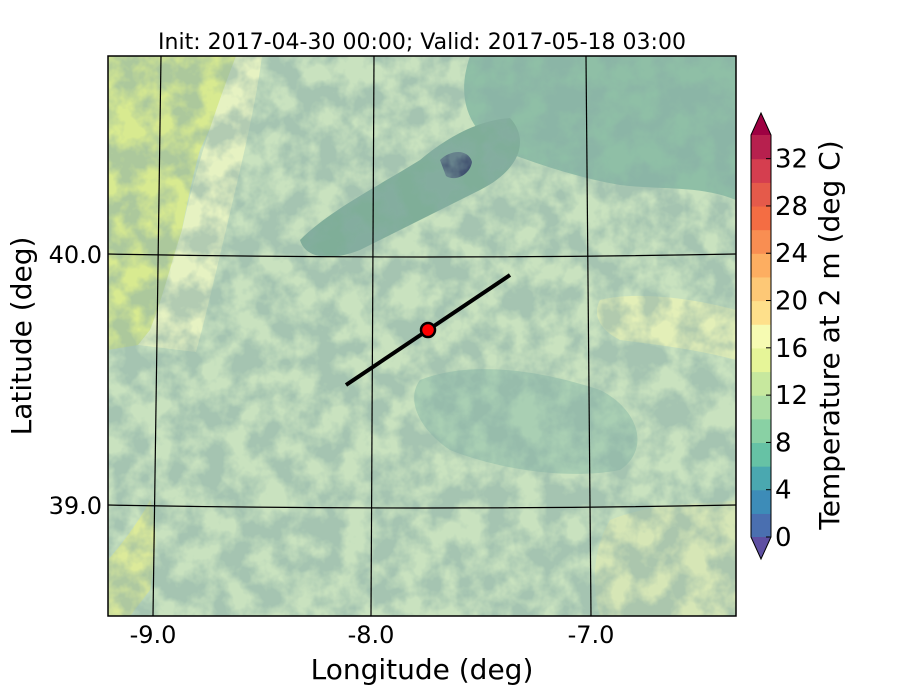  I want to click on colorbar-extend-min, so click(761, 548).